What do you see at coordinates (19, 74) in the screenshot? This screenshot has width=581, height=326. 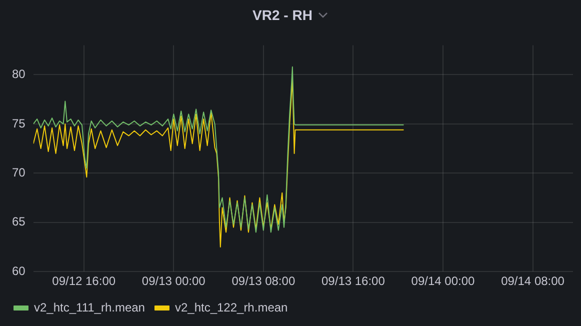 I see `y-tick-label: 80` at bounding box center [19, 74].